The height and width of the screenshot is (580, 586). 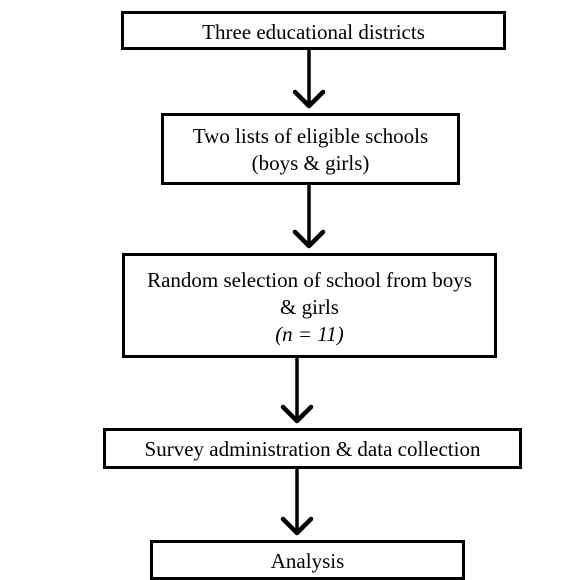 I want to click on step-text: & girls, so click(x=309, y=307).